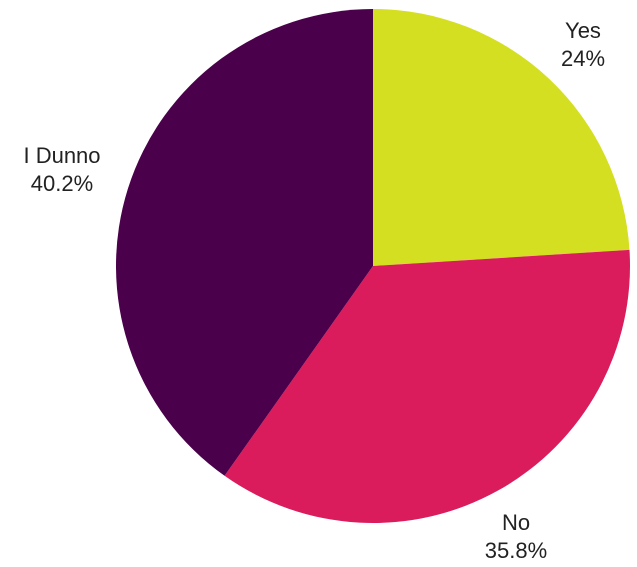  Describe the element at coordinates (583, 58) in the screenshot. I see `slice-value-yes: 24%` at that location.